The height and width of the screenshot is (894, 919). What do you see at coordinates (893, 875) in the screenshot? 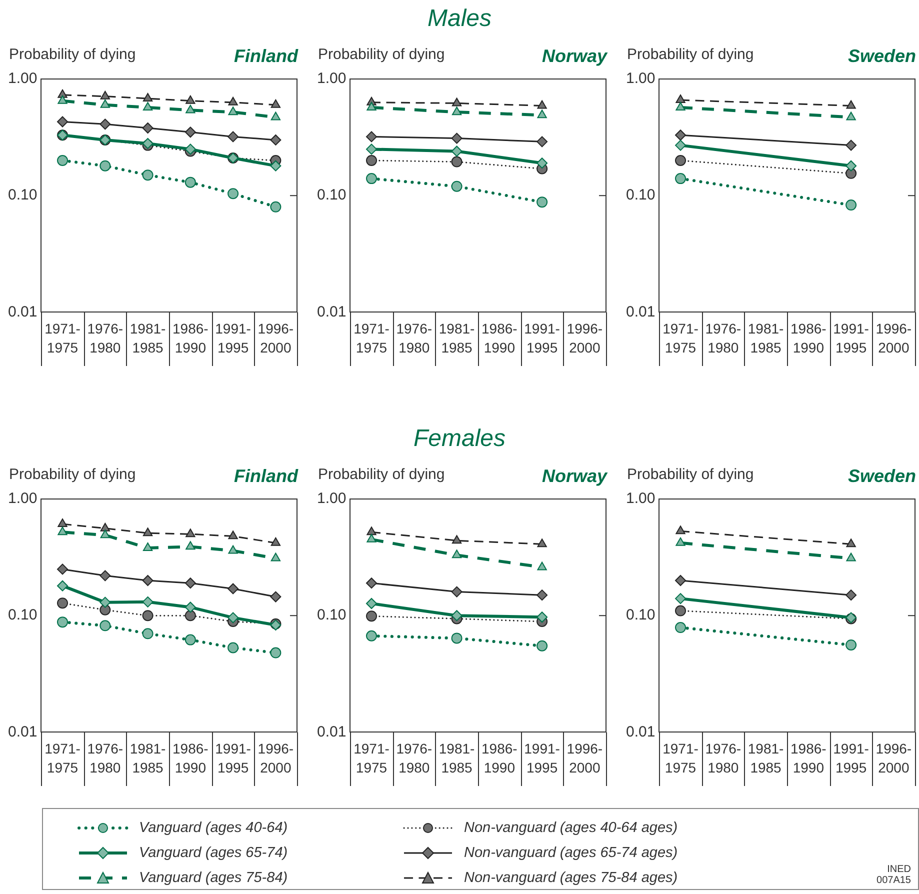
I see `text: INED 007A15` at bounding box center [893, 875].